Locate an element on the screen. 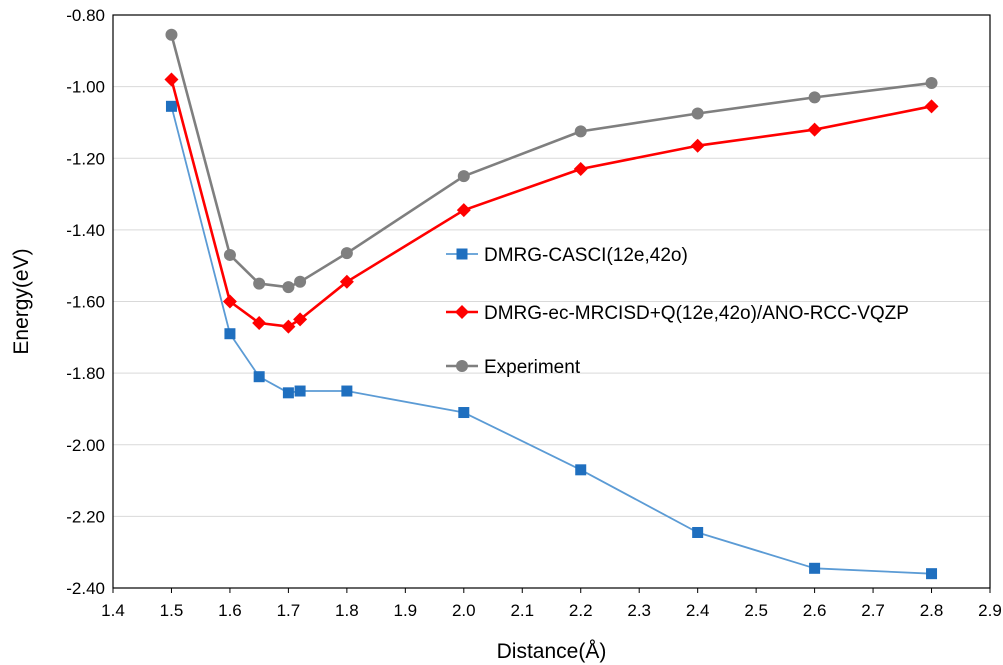 This screenshot has height=665, width=1003. x-tick-label: 2.1 is located at coordinates (522, 610).